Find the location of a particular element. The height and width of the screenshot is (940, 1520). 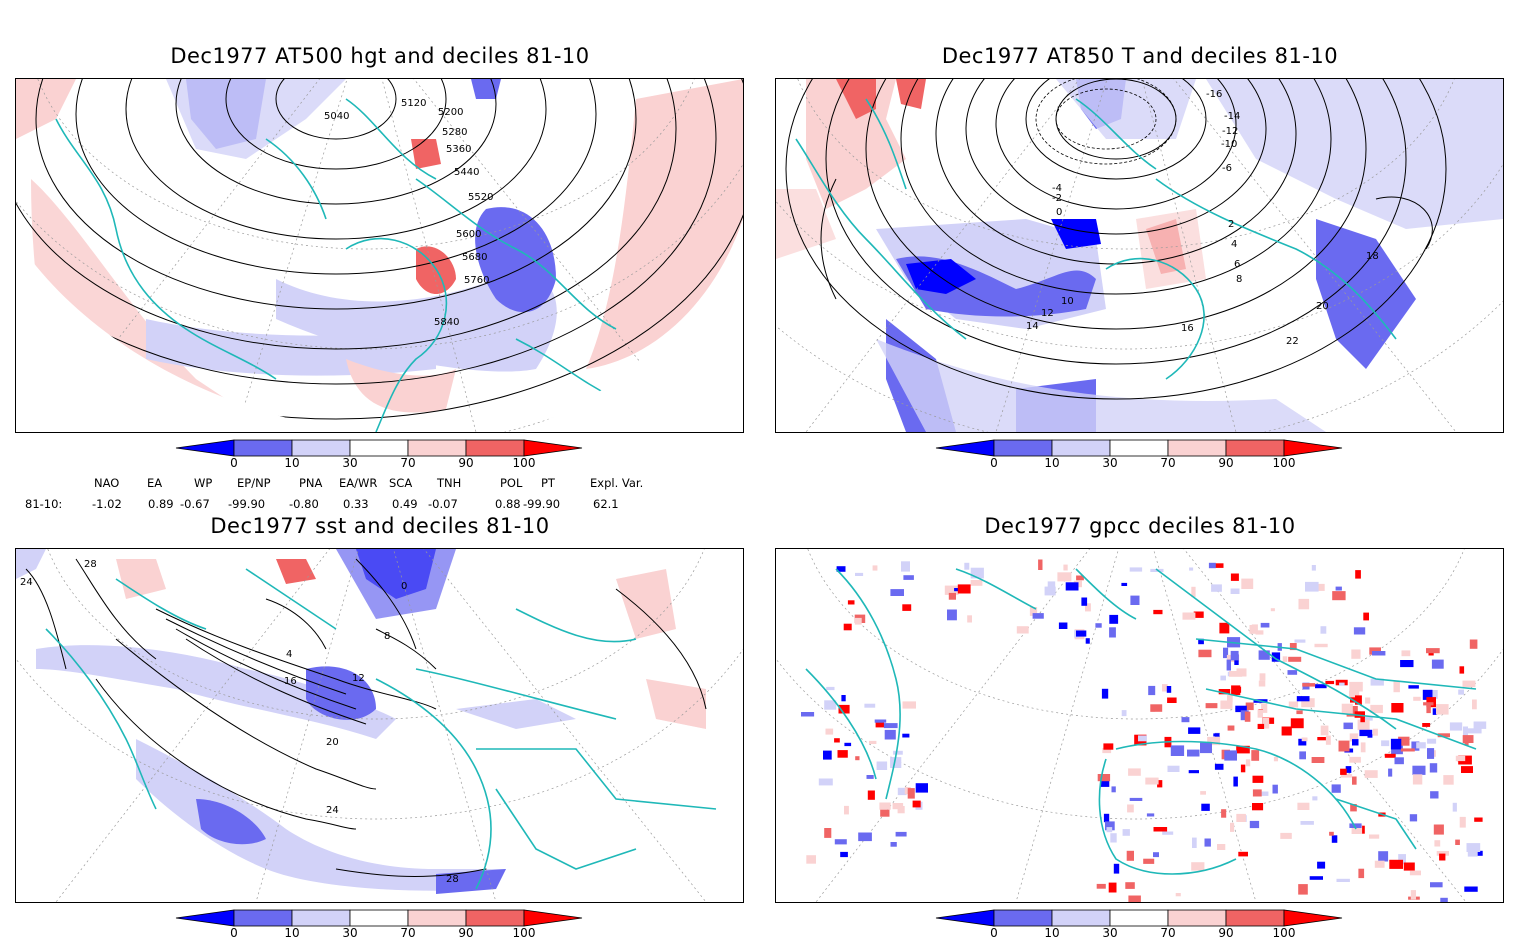

cb2-tick-0: 0 is located at coordinates (994, 463).